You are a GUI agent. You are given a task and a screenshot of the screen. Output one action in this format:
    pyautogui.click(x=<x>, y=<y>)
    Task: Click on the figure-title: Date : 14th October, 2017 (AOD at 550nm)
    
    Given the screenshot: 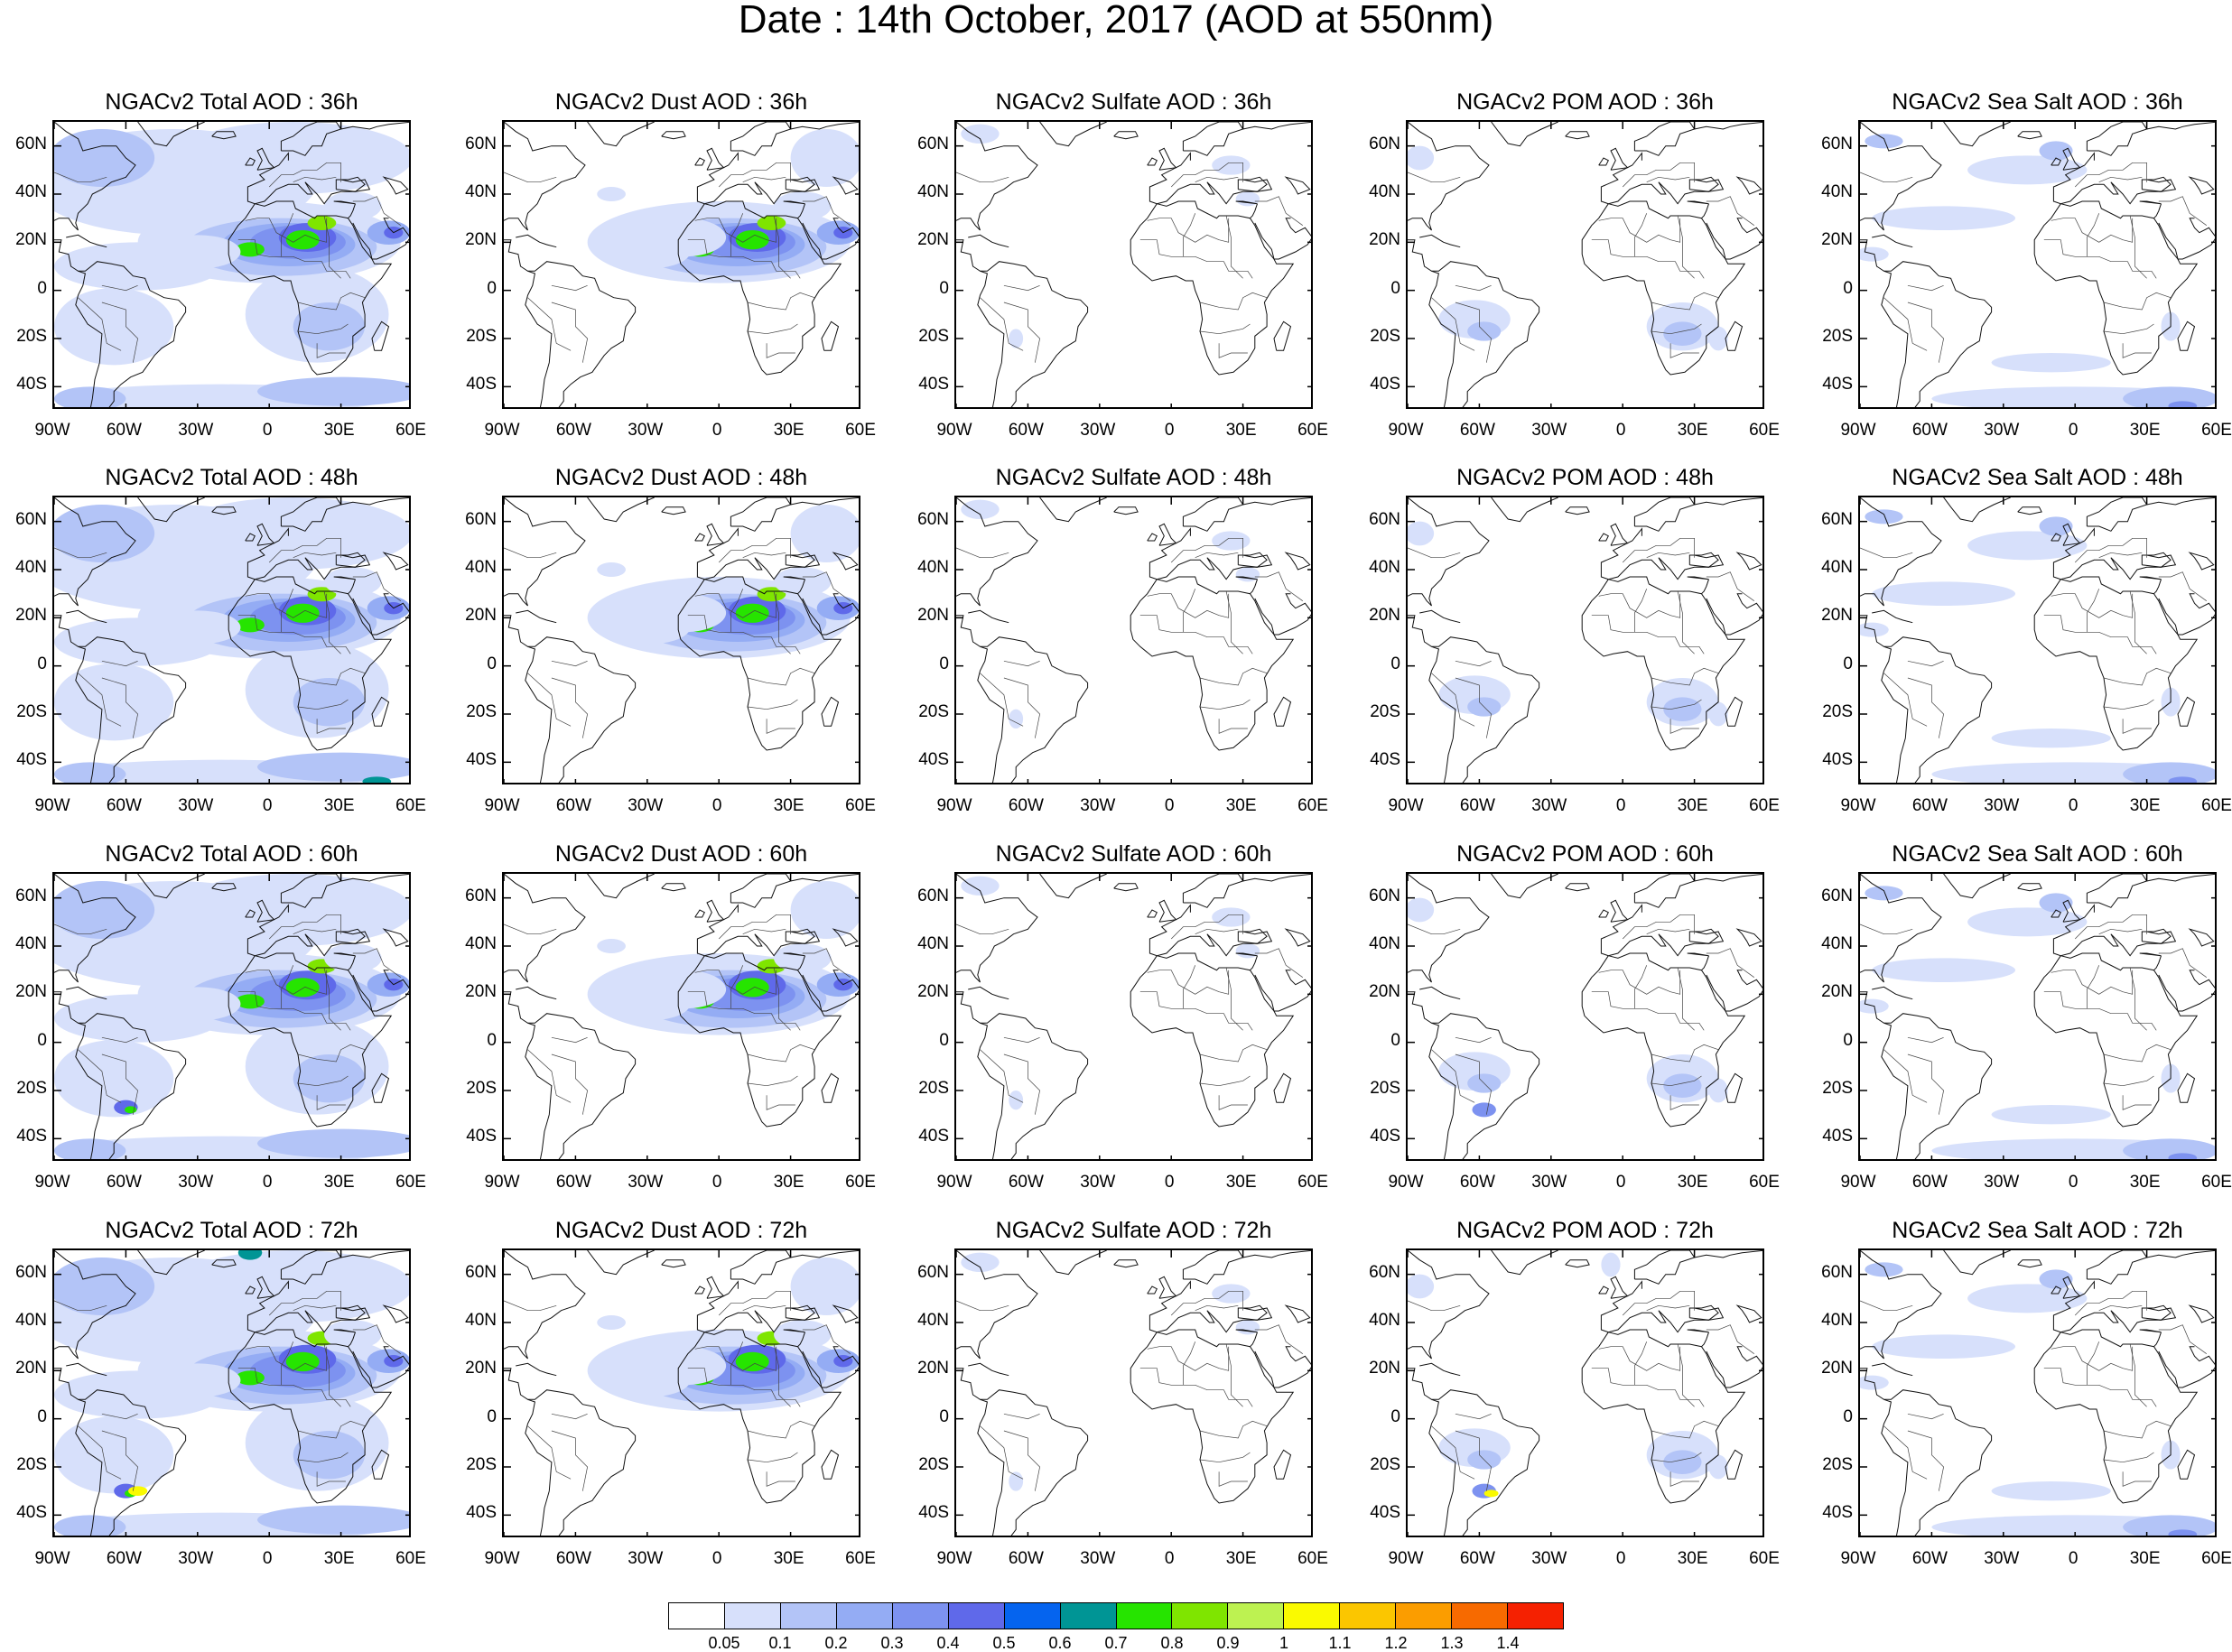 What is the action you would take?
    pyautogui.click(x=1116, y=21)
    